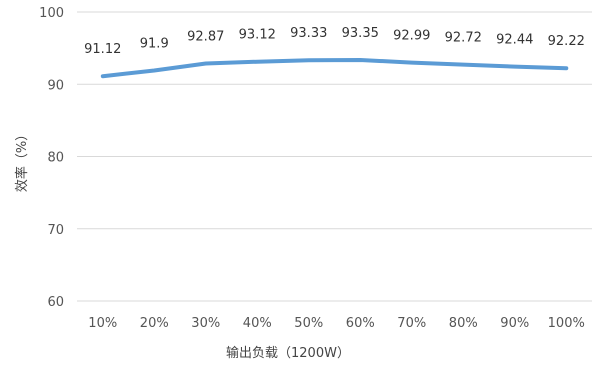 The width and height of the screenshot is (603, 365). What do you see at coordinates (308, 33) in the screenshot?
I see `data-label: 93.33` at bounding box center [308, 33].